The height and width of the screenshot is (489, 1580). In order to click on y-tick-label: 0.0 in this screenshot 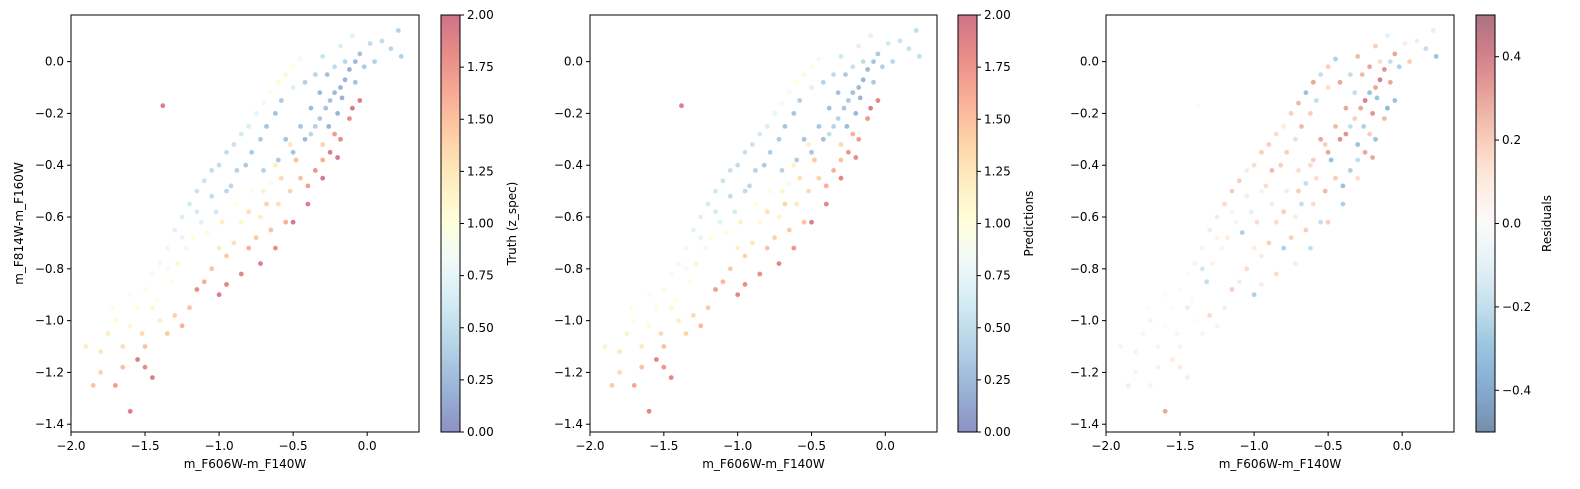, I will do `click(54, 62)`.